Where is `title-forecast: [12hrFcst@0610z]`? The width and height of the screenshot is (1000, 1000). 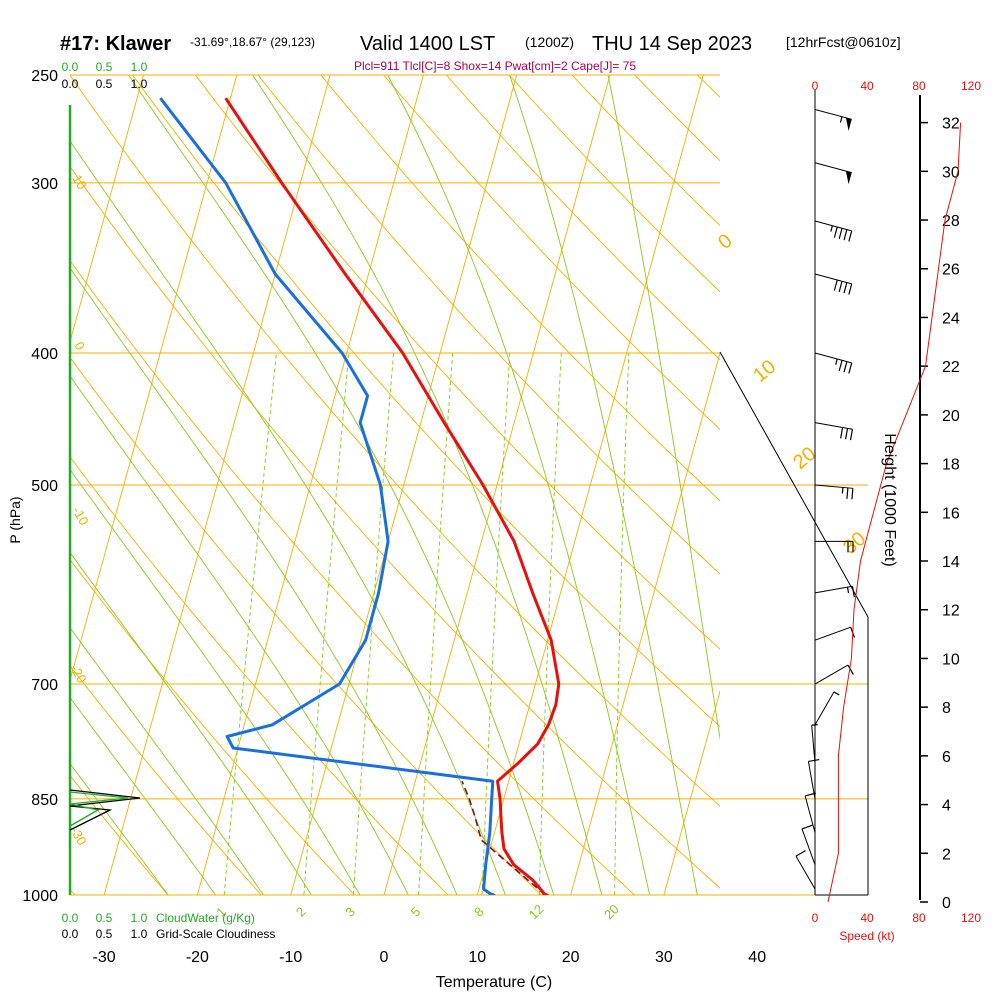 title-forecast: [12hrFcst@0610z] is located at coordinates (843, 42).